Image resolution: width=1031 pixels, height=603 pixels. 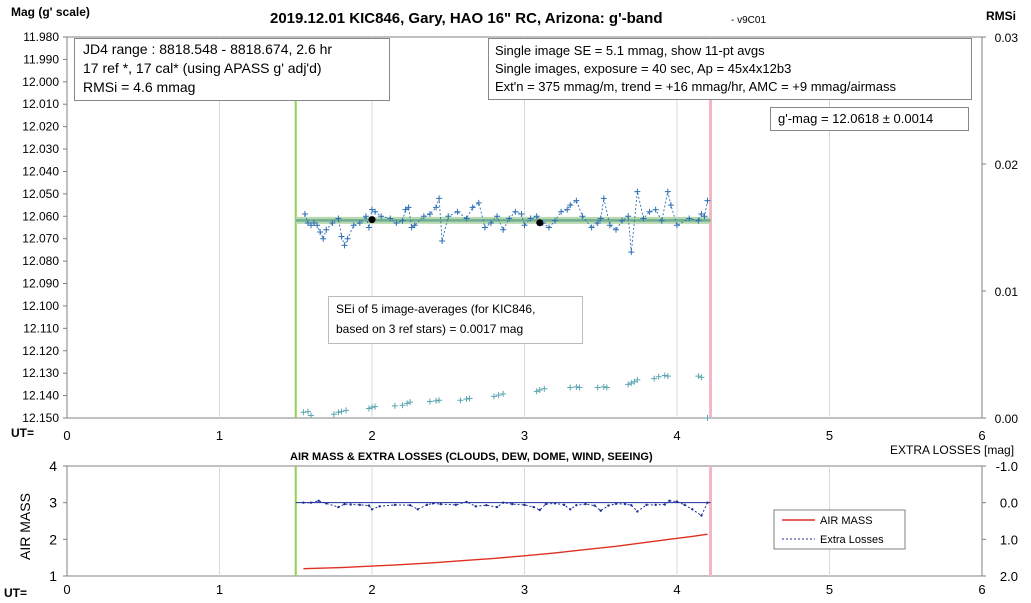 What do you see at coordinates (40, 216) in the screenshot?
I see `top-y-tick-label: 12.060` at bounding box center [40, 216].